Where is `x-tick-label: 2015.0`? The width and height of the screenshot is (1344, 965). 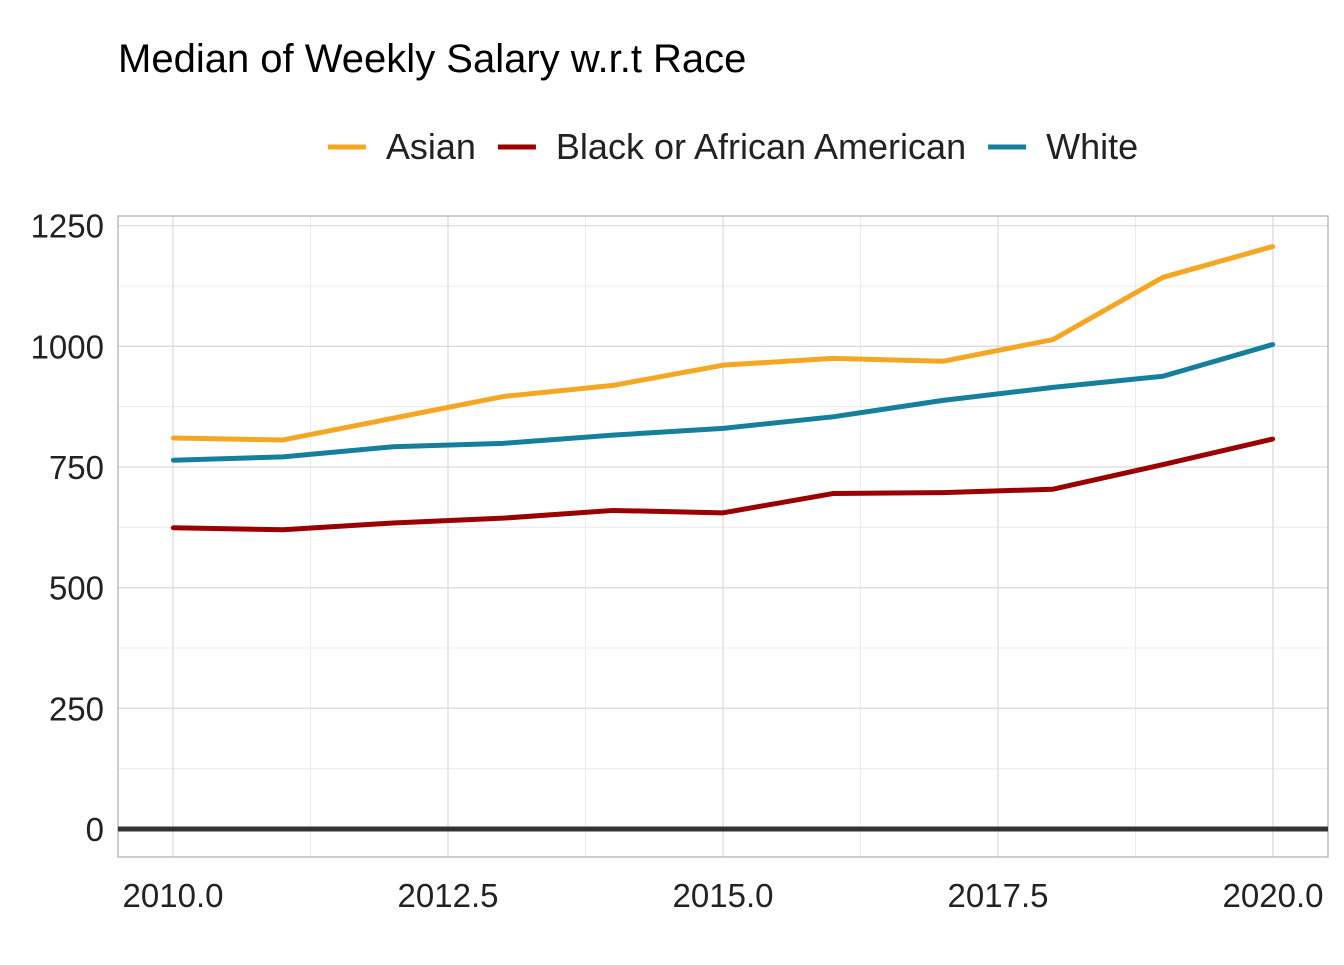
x-tick-label: 2015.0 is located at coordinates (723, 895).